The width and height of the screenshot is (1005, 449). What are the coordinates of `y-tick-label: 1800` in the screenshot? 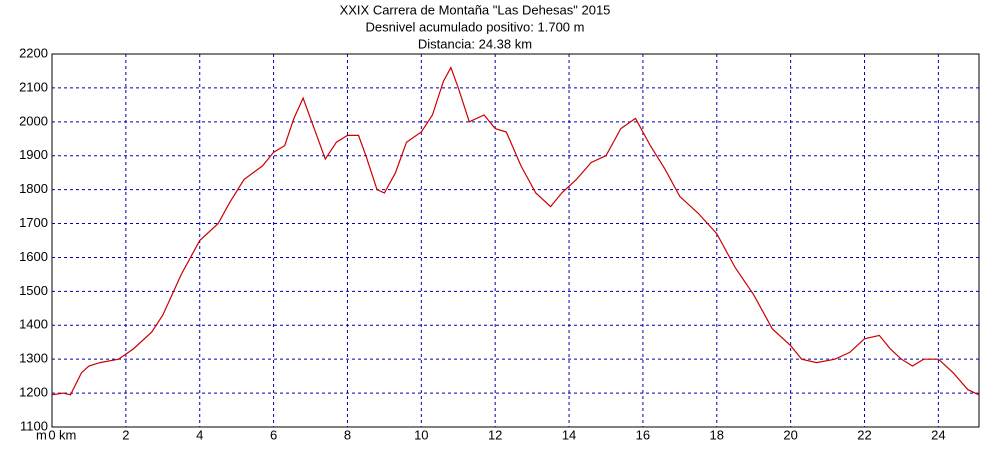 It's located at (33, 188).